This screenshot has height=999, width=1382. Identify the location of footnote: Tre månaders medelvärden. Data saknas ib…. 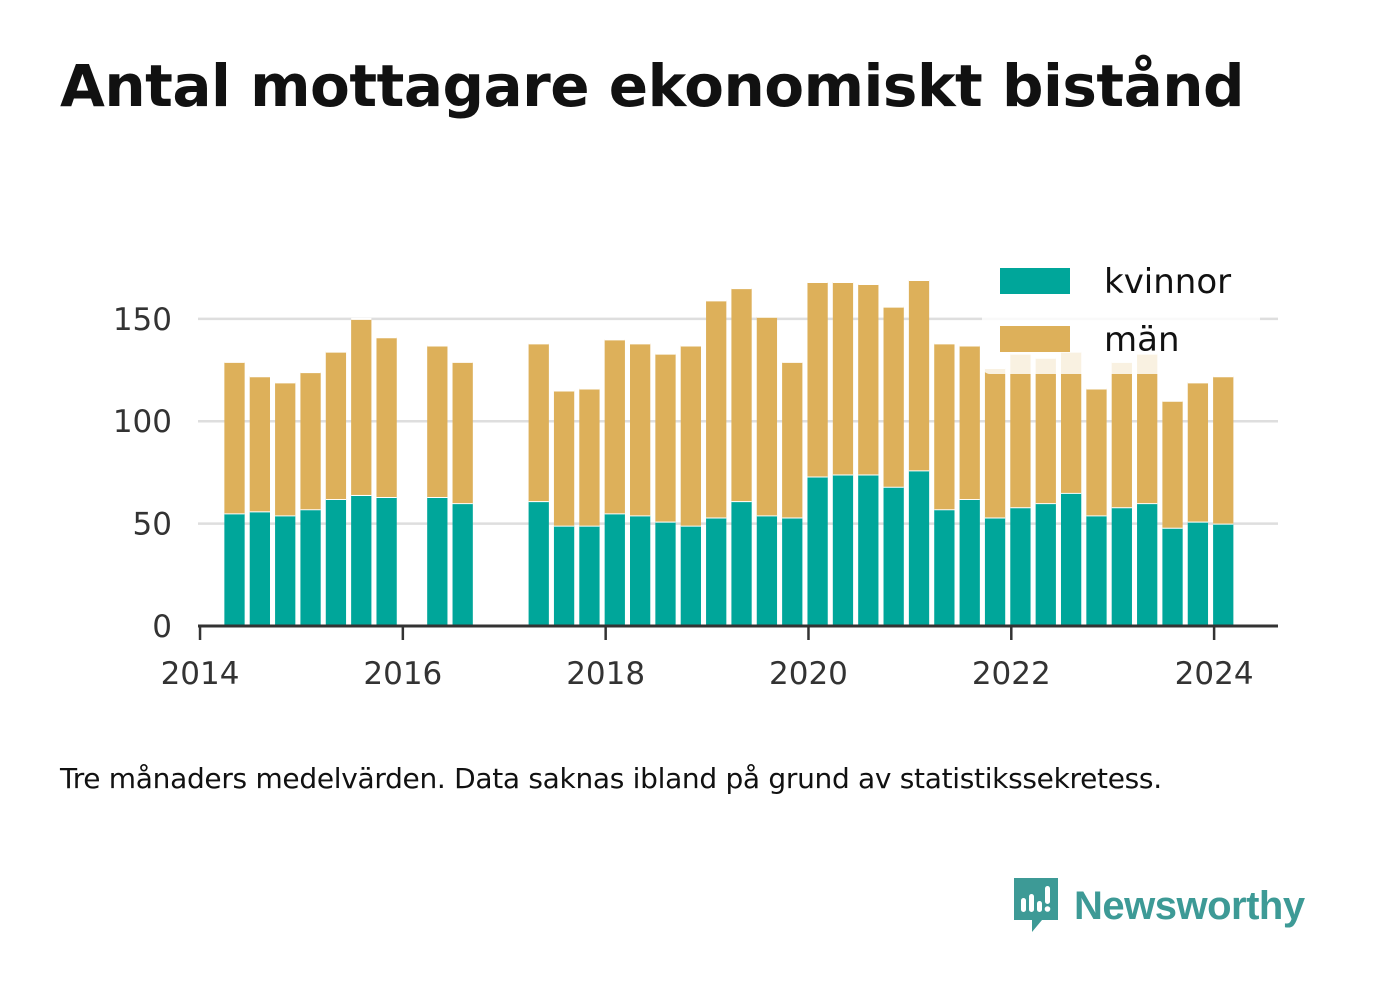
(611, 778).